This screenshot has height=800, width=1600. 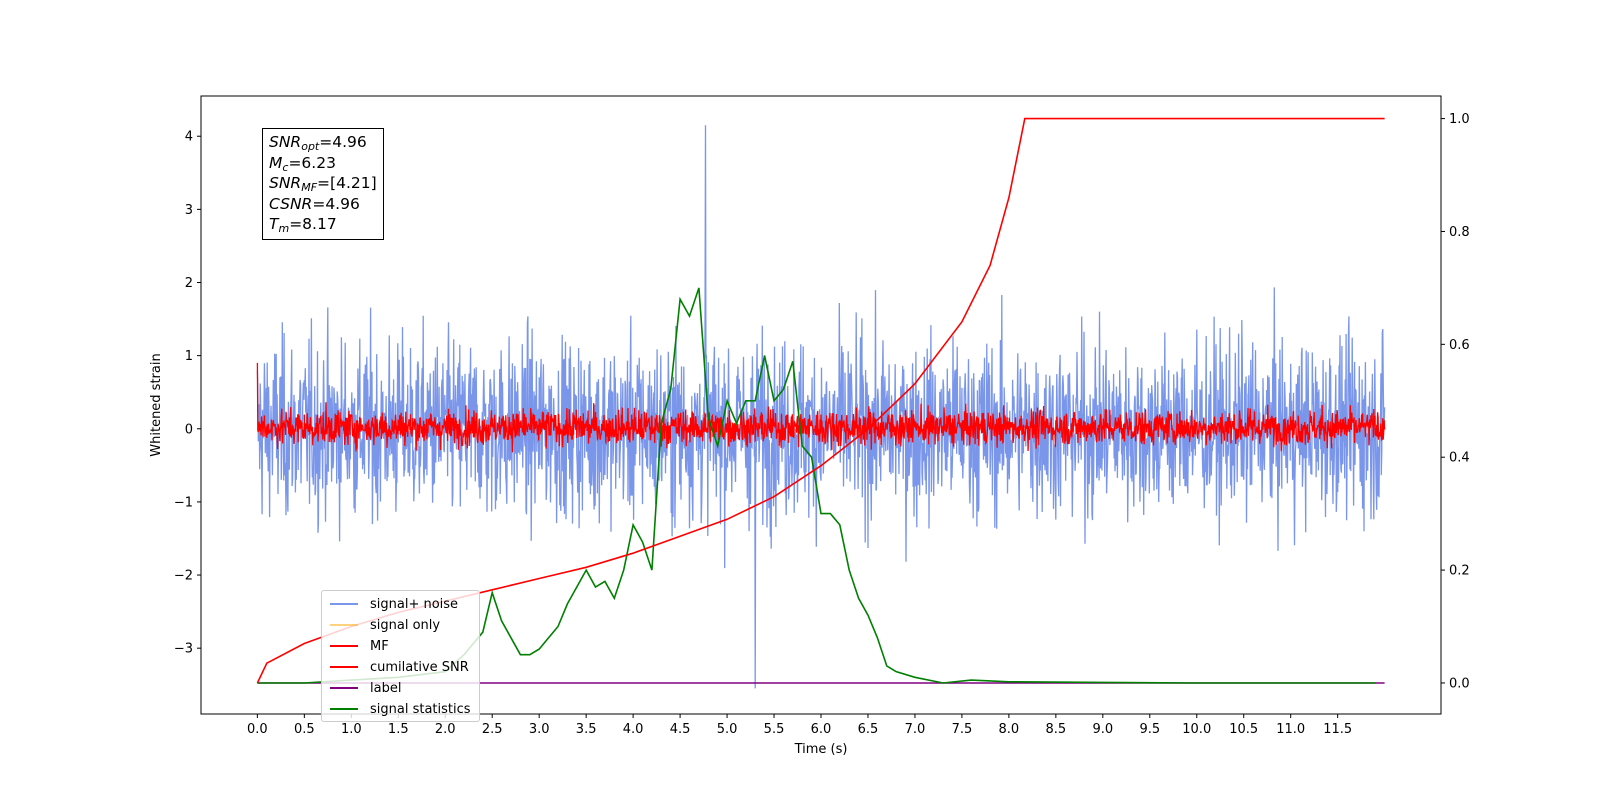 I want to click on y-tick-label: 3, so click(x=189, y=210).